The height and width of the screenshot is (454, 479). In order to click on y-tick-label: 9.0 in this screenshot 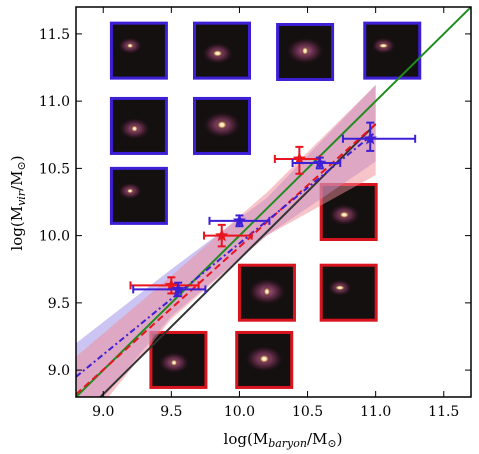, I will do `click(59, 371)`.